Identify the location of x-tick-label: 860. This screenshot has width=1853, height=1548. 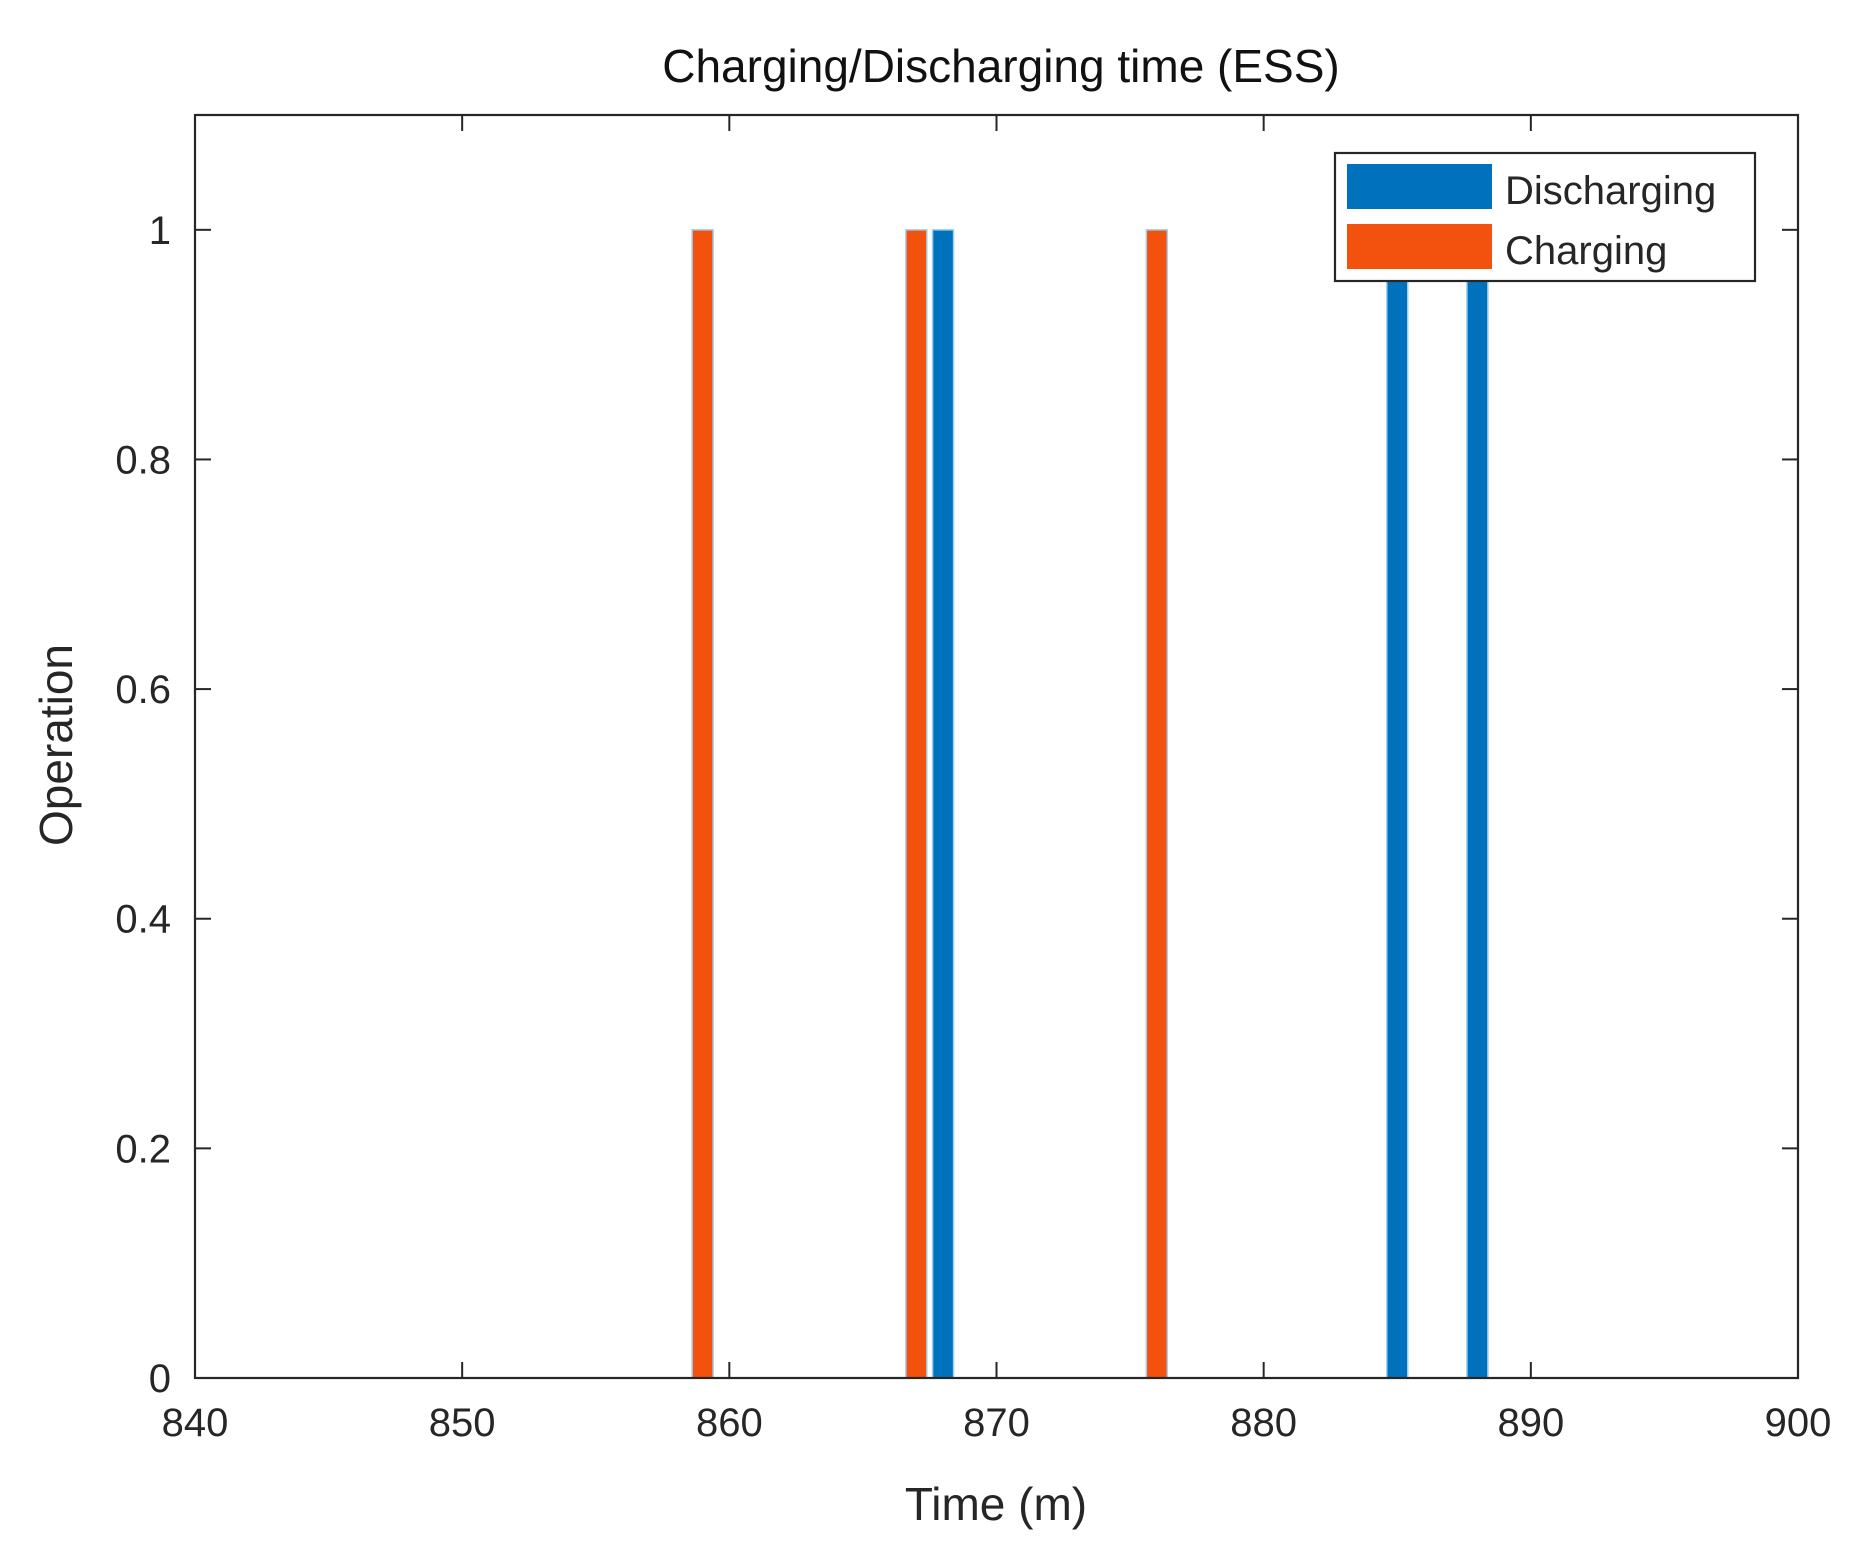
(729, 1423).